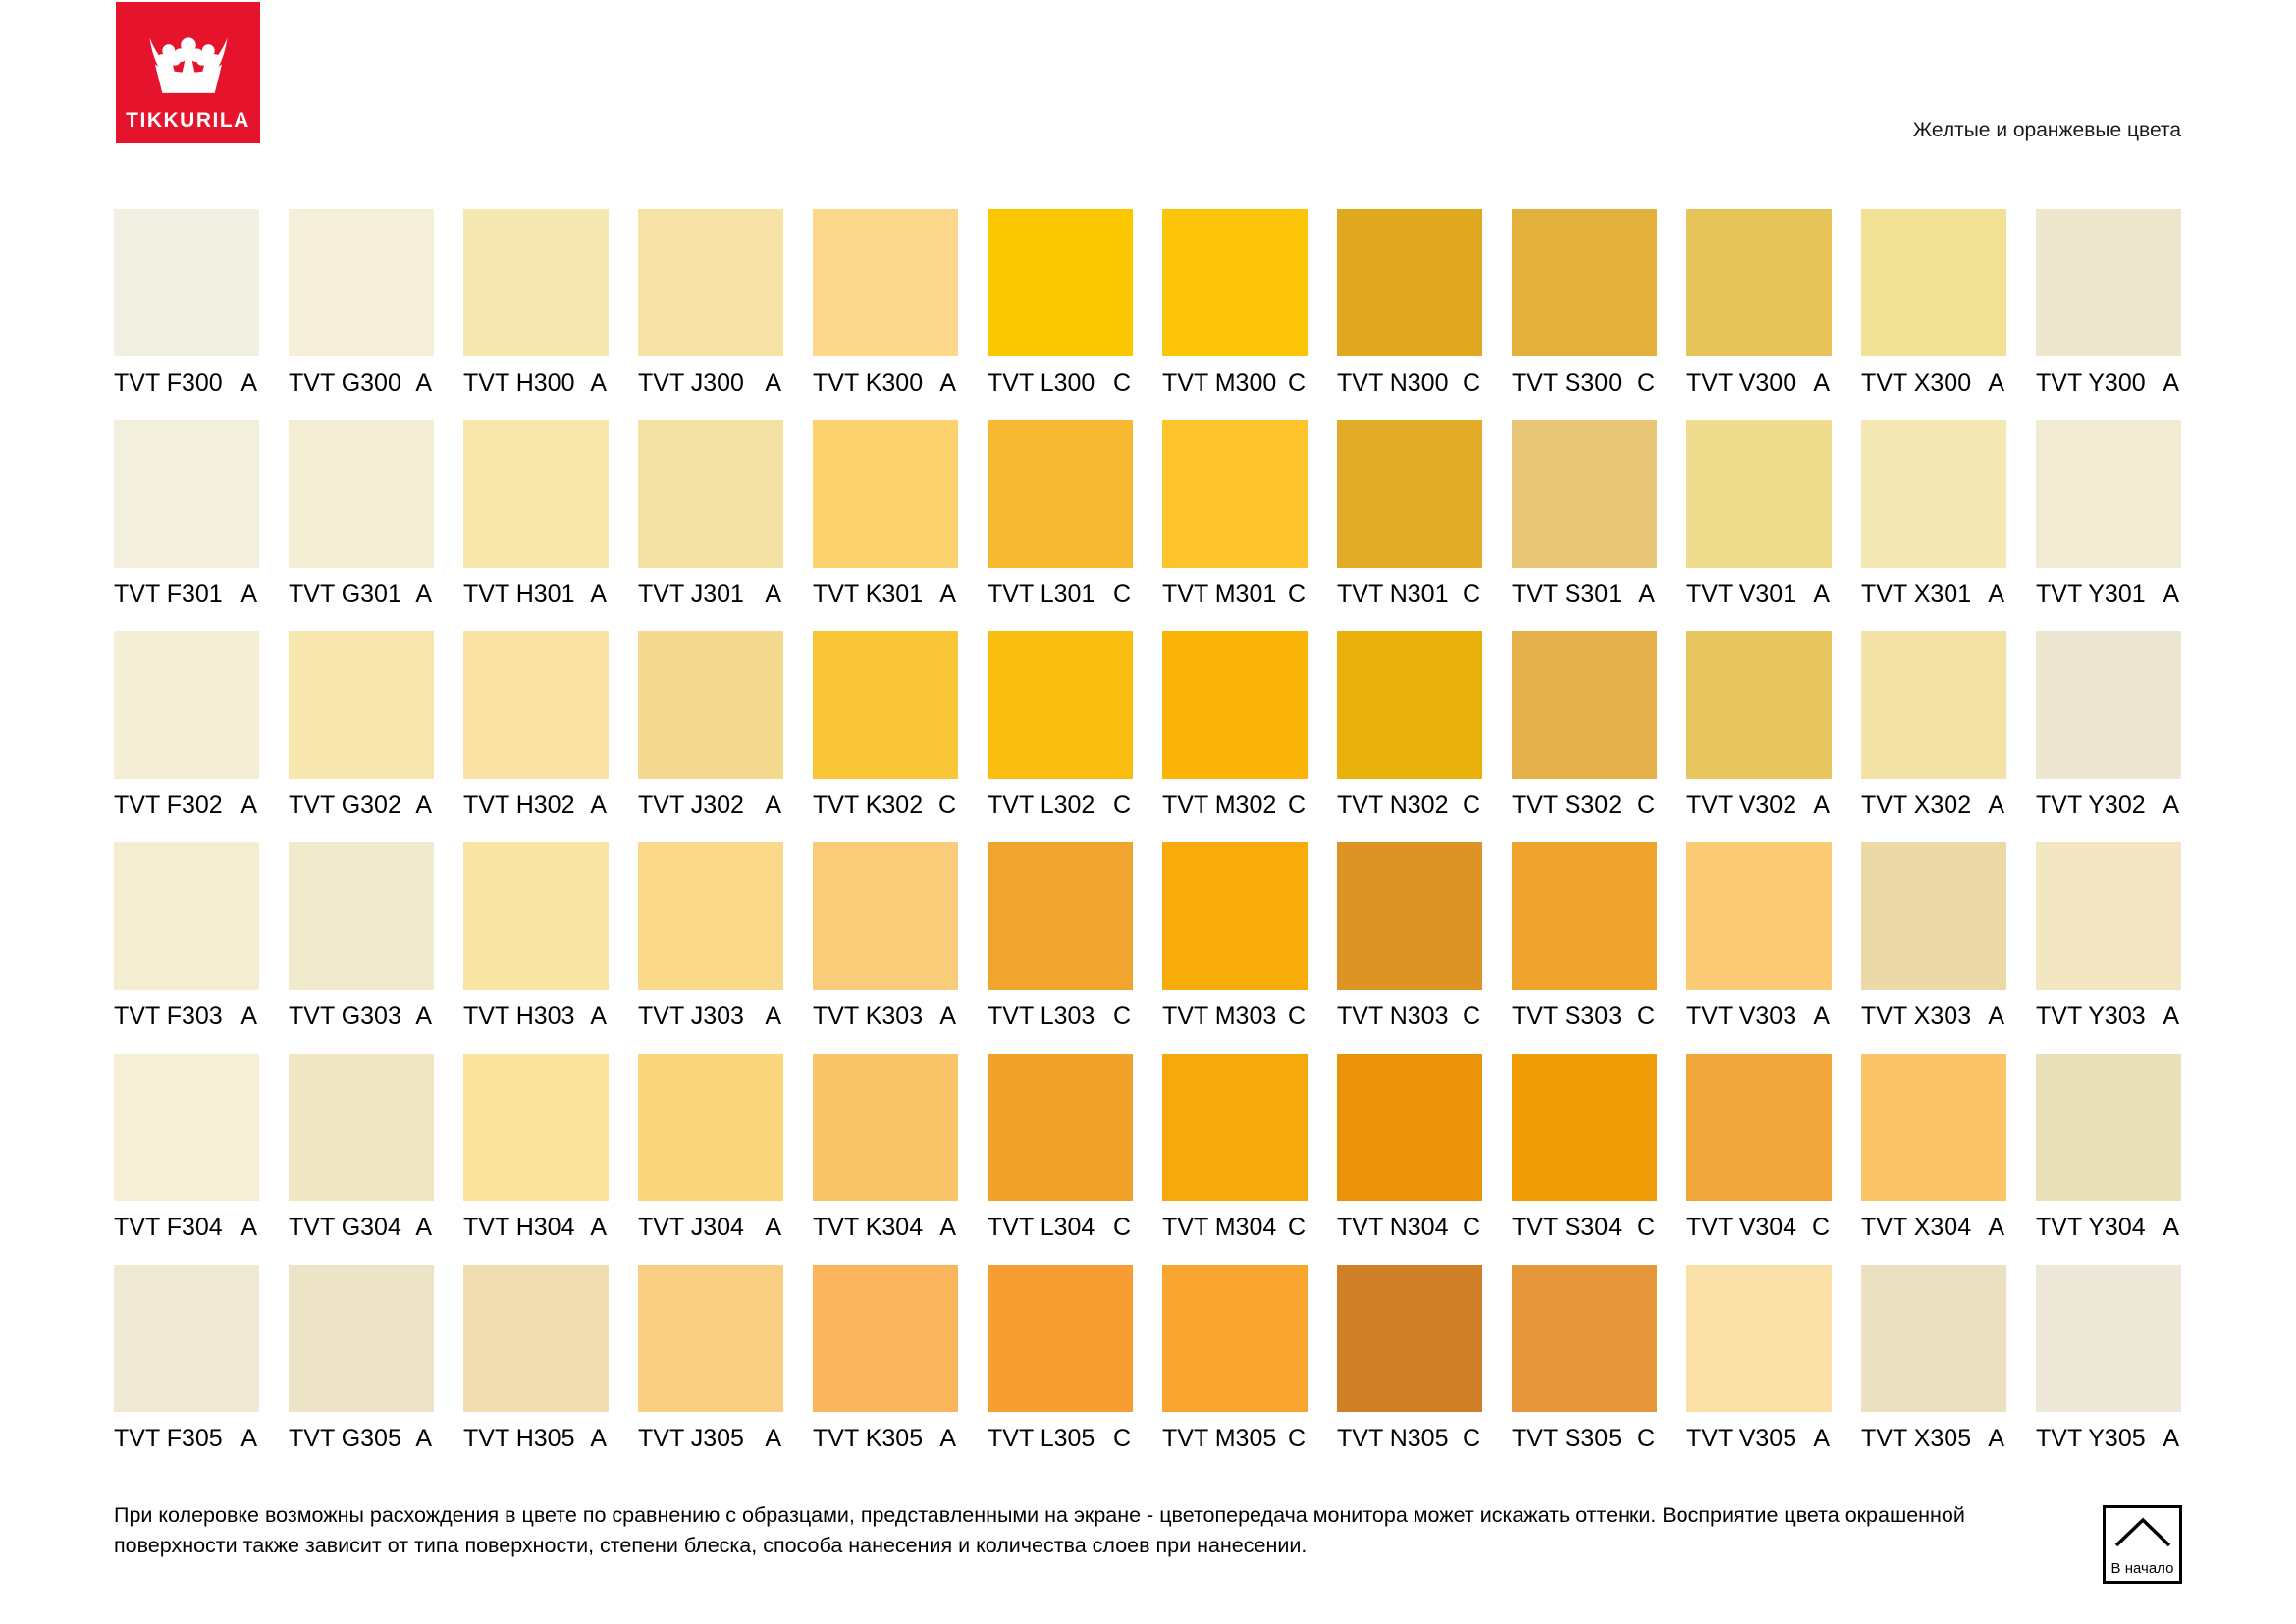 This screenshot has width=2296, height=1624. Describe the element at coordinates (1585, 594) in the screenshot. I see `swatch-label: TVT S301 A` at that location.